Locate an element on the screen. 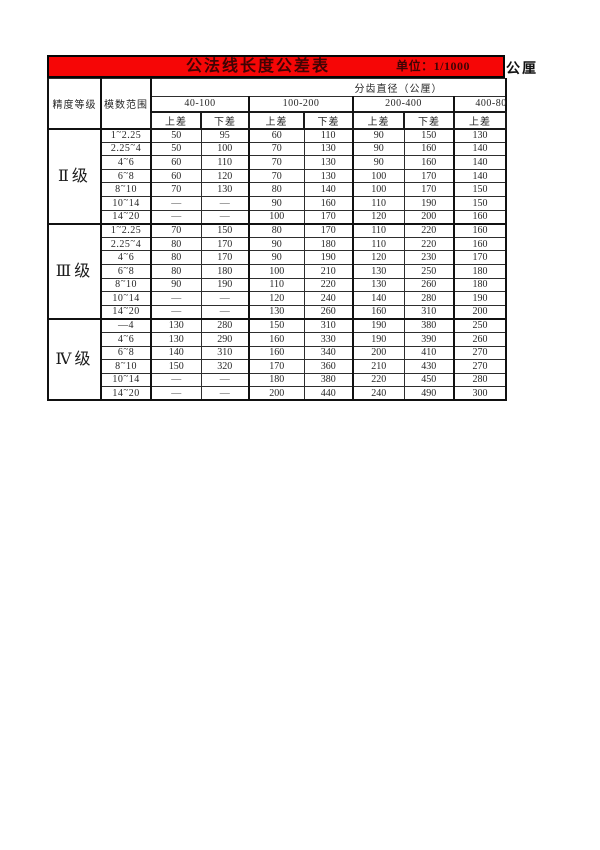  unit-suffix-label: 公厘 is located at coordinates (522, 69).